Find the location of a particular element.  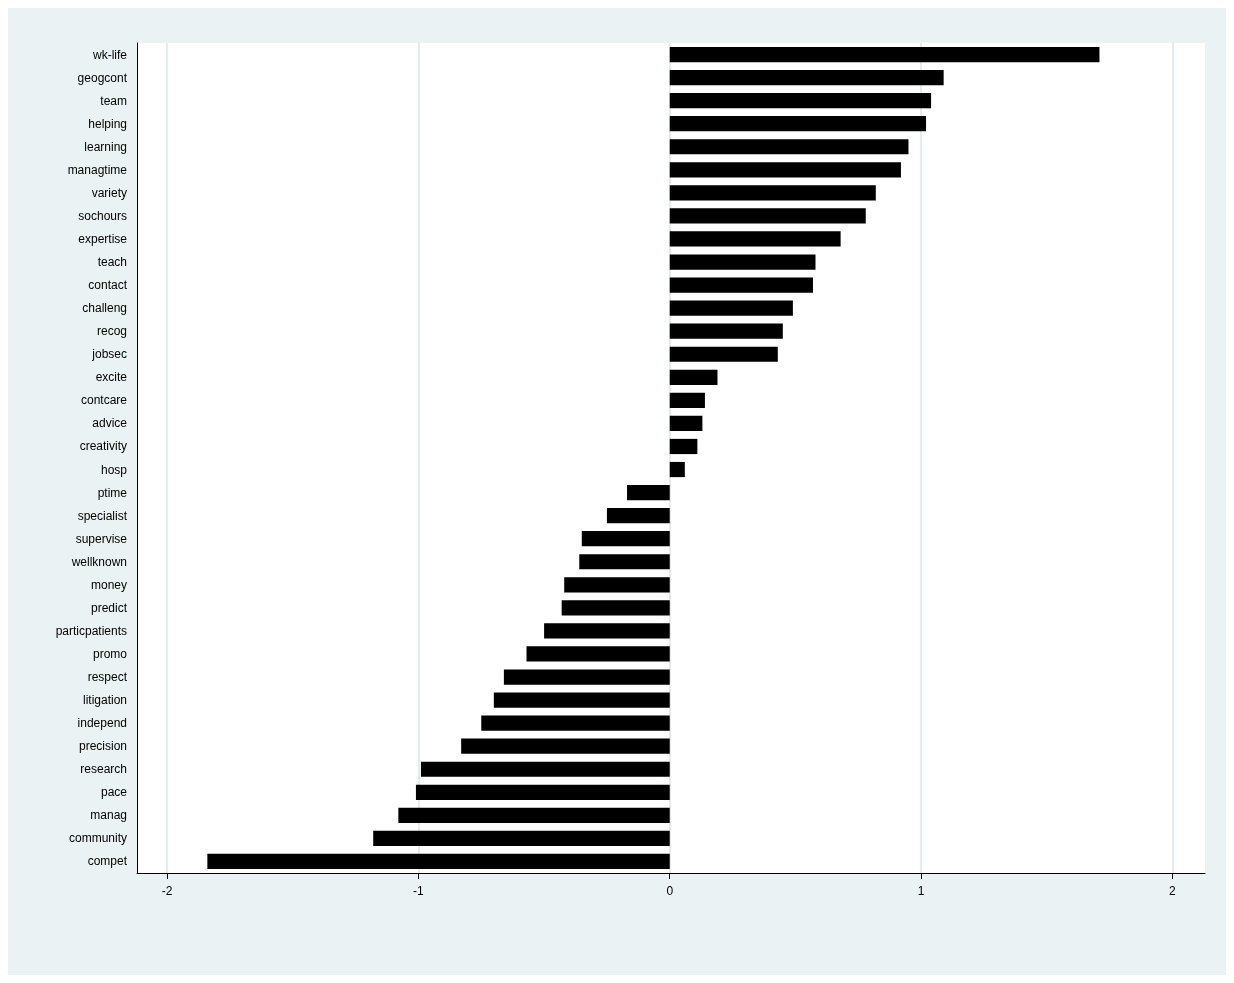

y-tick-label: promo is located at coordinates (110, 653).